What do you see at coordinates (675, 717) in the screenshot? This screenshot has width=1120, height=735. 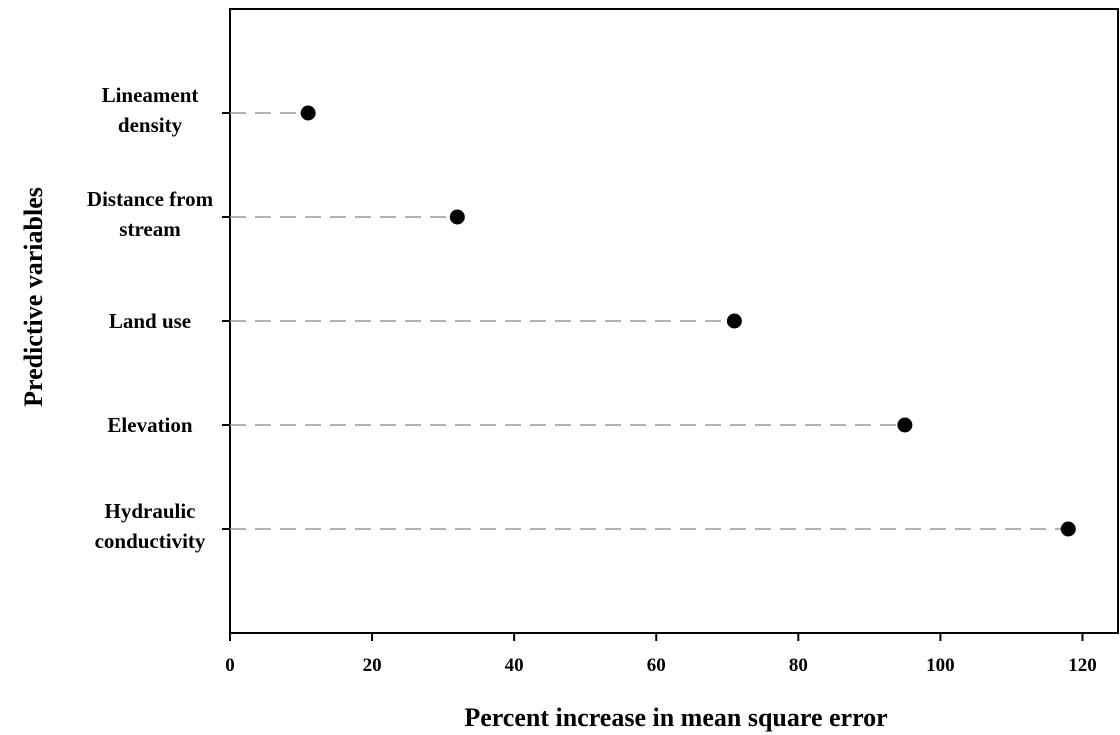 I see `x-axis-title: Percent increase in mean square error` at bounding box center [675, 717].